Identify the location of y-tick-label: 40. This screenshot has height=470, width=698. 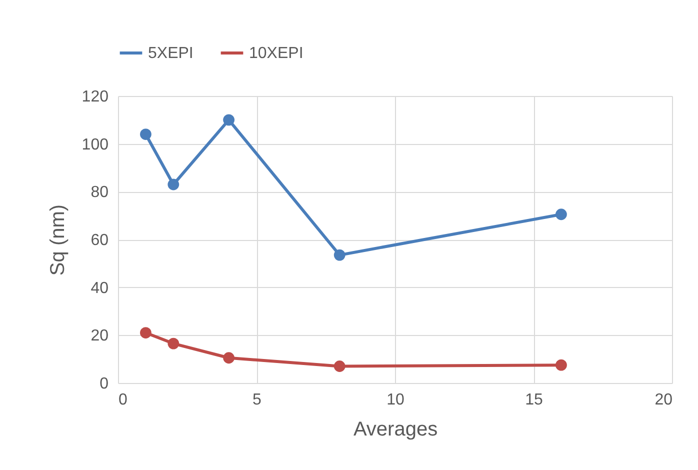
(99, 288).